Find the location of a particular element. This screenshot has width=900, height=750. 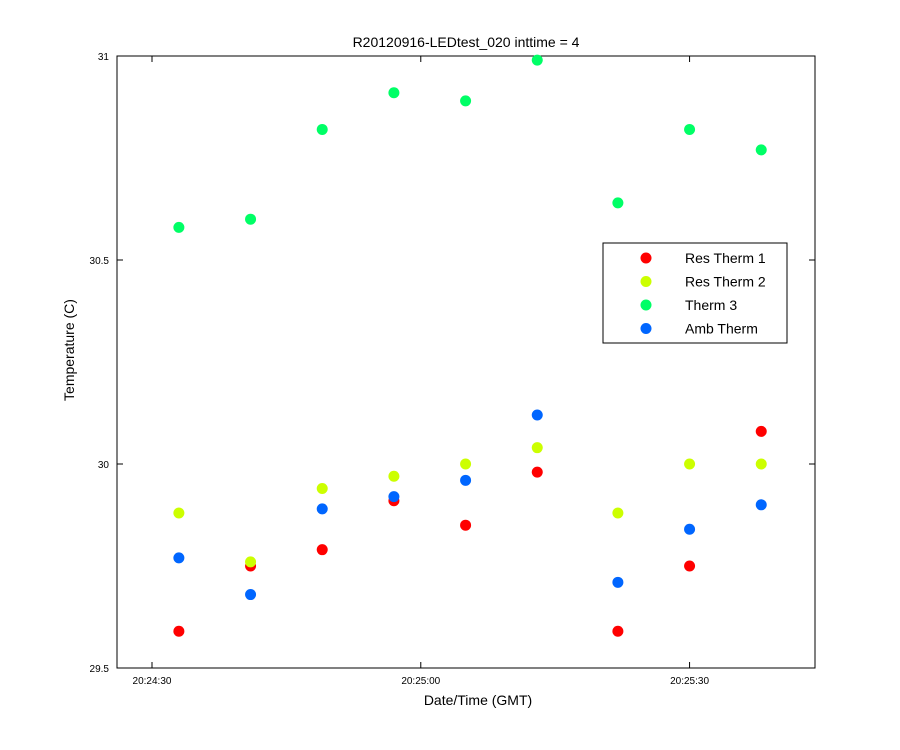

legend-label: Res Therm 2 is located at coordinates (725, 282).